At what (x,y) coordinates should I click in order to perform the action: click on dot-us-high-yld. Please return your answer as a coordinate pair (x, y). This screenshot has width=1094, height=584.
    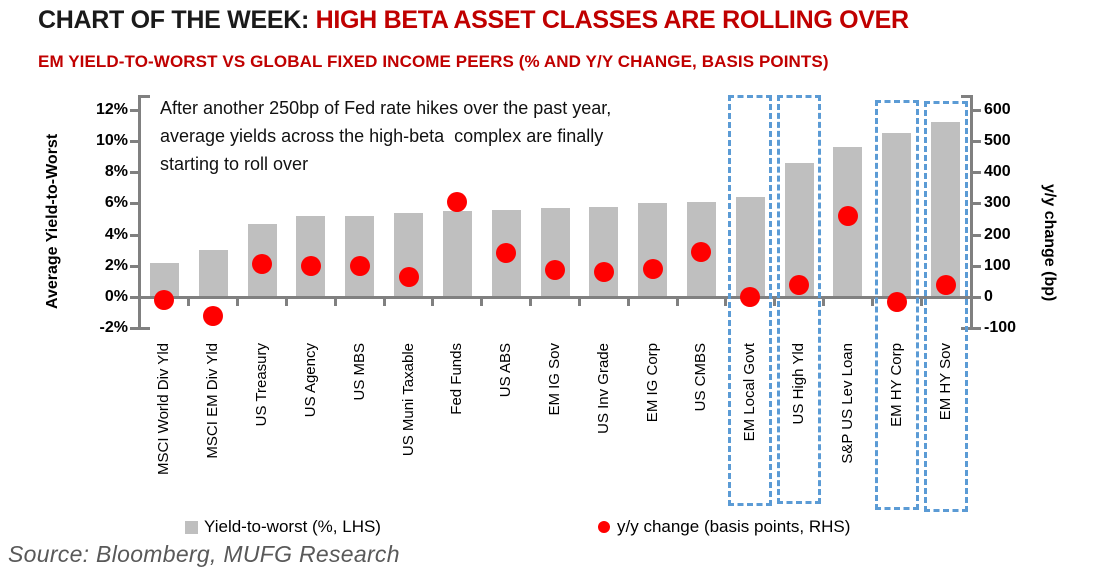
    Looking at the image, I should click on (799, 284).